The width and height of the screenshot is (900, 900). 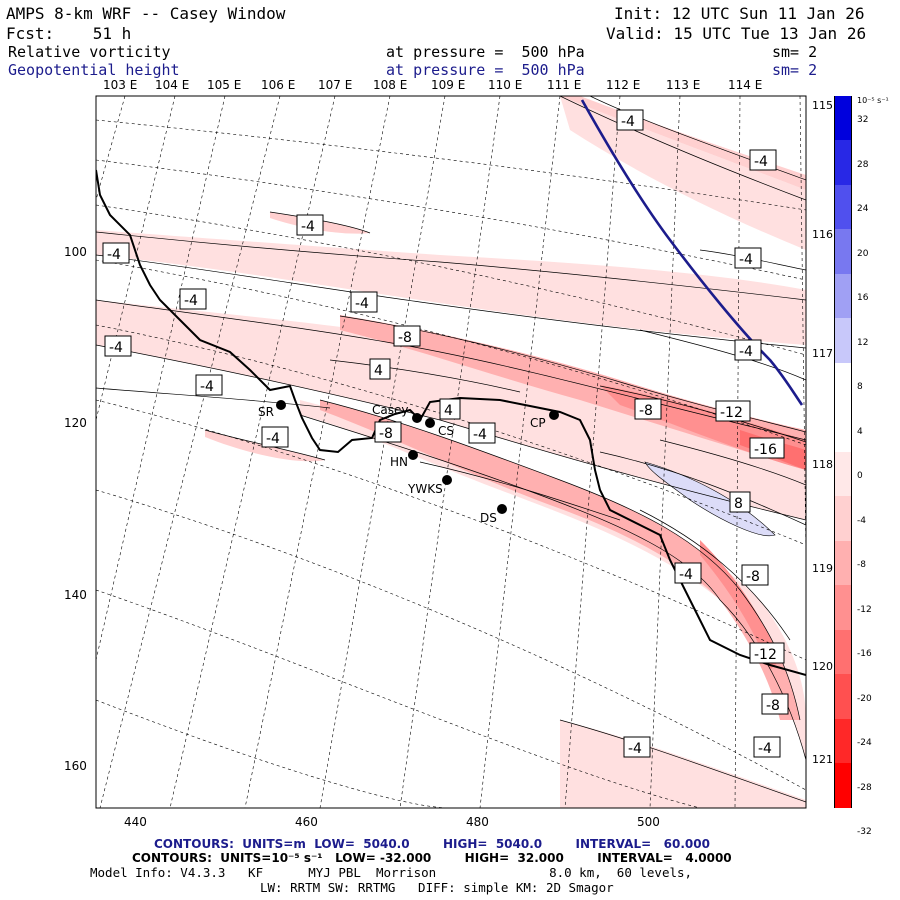 What do you see at coordinates (860, 387) in the screenshot?
I see `colorbar-label: 8` at bounding box center [860, 387].